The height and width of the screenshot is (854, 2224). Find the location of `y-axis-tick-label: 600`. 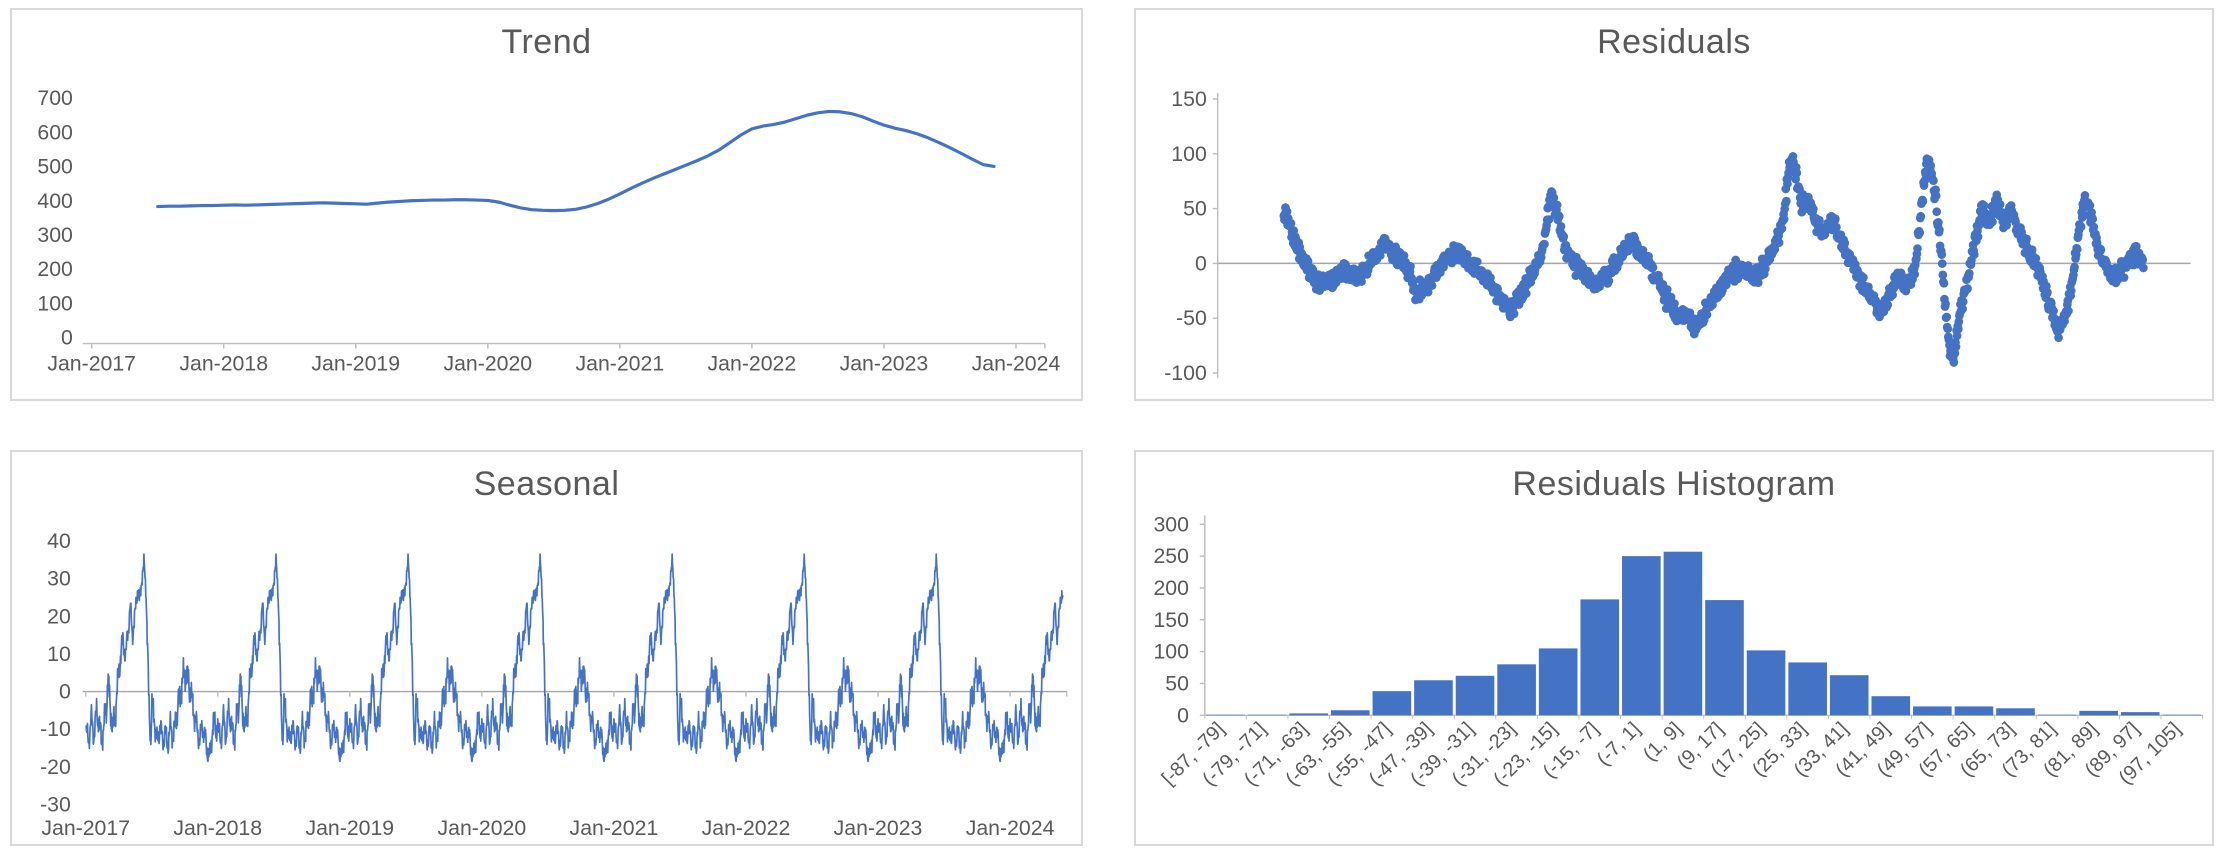

y-axis-tick-label: 600 is located at coordinates (54, 132).